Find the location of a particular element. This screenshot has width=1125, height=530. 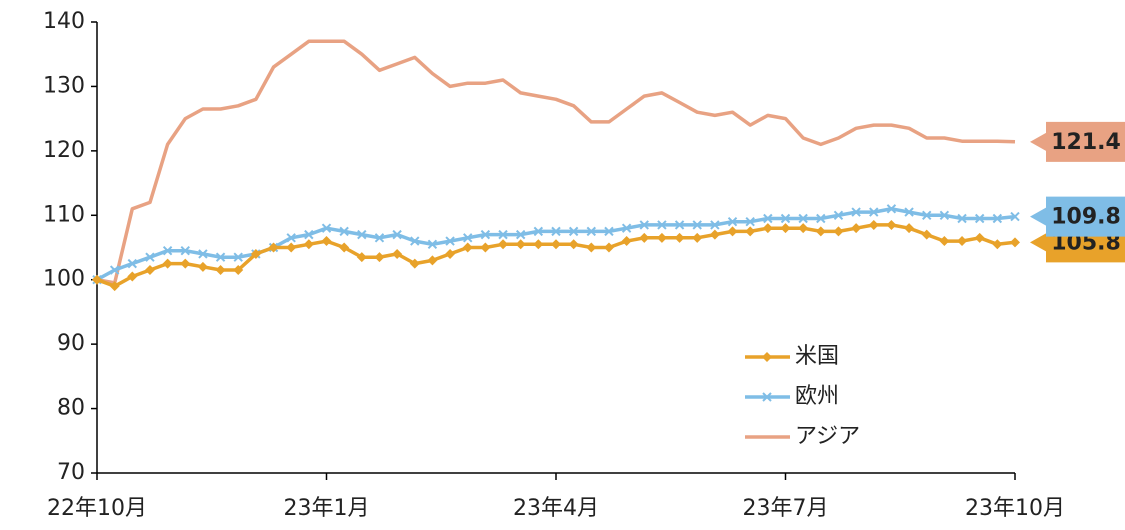

y-tick-label: 140 is located at coordinates (64, 21).